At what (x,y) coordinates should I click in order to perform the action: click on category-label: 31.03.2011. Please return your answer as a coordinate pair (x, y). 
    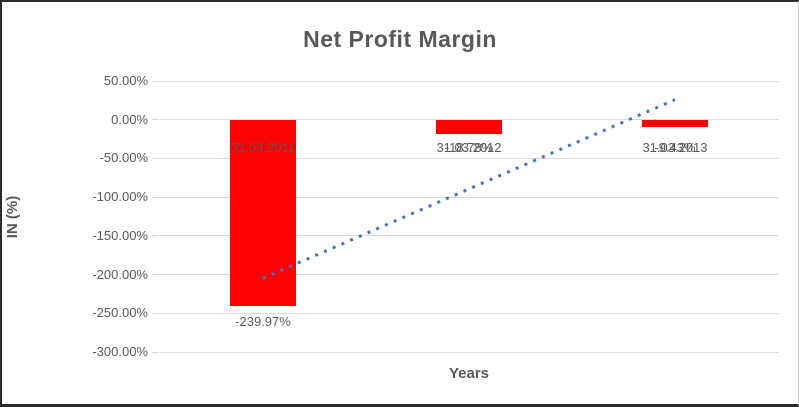
    Looking at the image, I should click on (263, 147).